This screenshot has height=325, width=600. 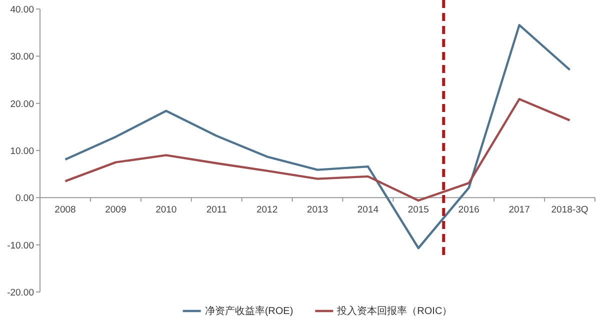 What do you see at coordinates (22, 57) in the screenshot?
I see `y-tick-label: 30.00` at bounding box center [22, 57].